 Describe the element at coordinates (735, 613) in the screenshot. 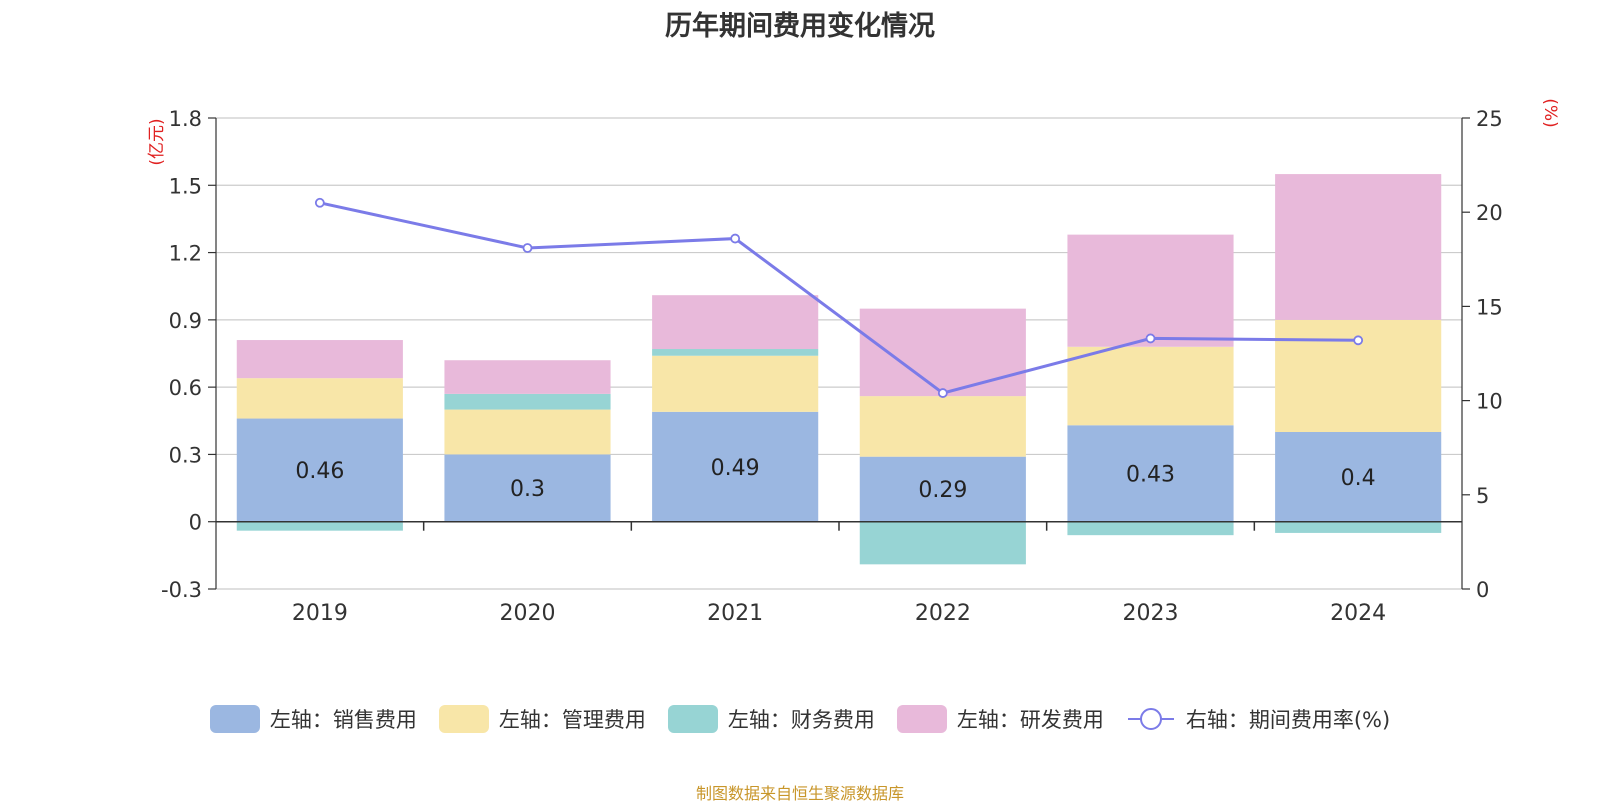

I see `category-label: 2021` at that location.